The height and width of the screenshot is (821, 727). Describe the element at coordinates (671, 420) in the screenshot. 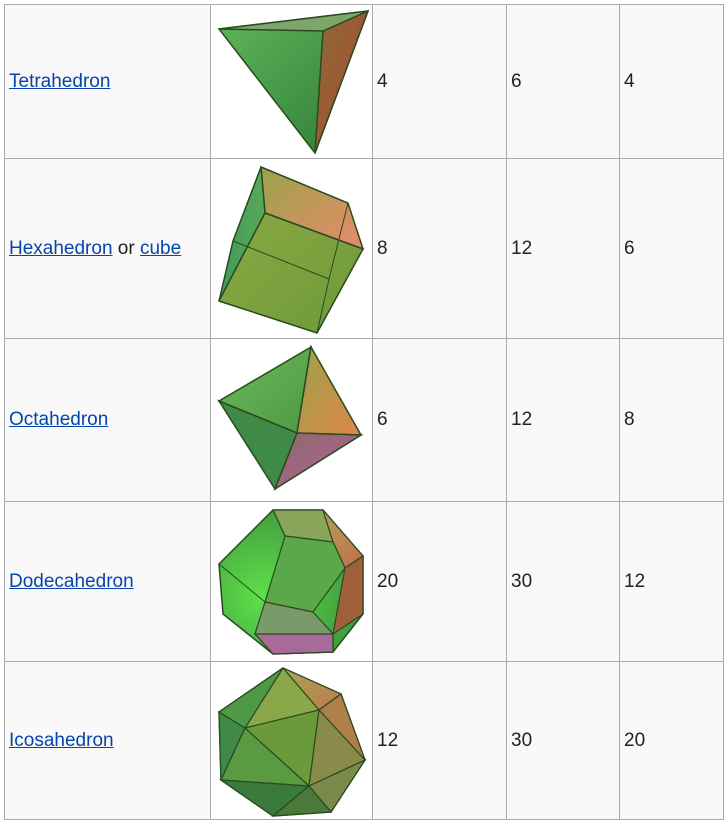

I see `faces-cell: 8` at that location.